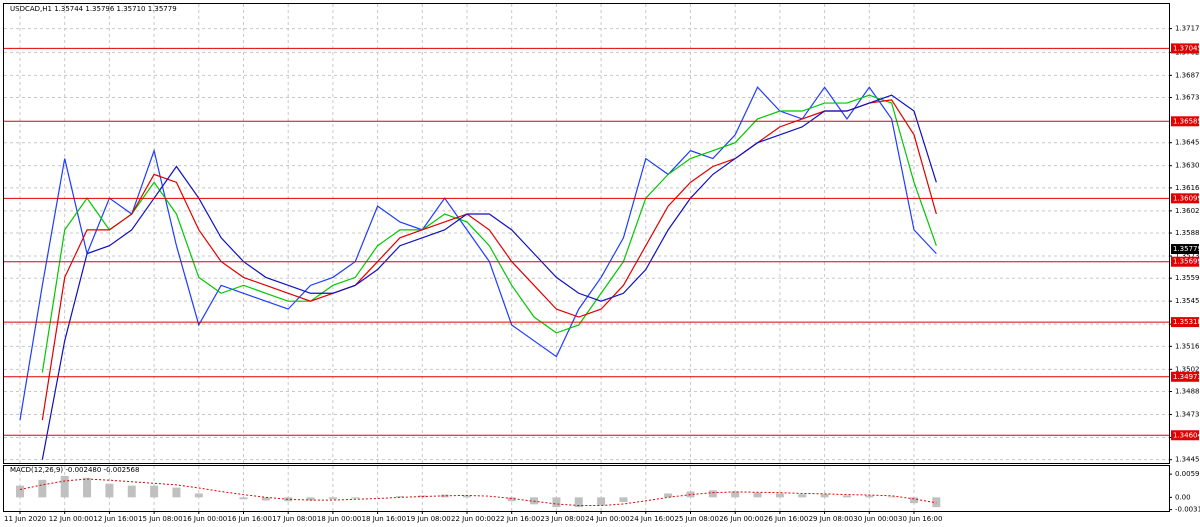  I want to click on y-tick-label: 1.34880, so click(1187, 392).